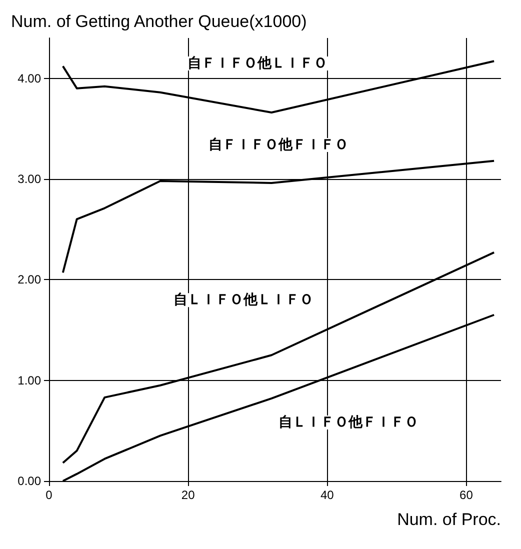  What do you see at coordinates (449, 519) in the screenshot?
I see `x-axis-title: Num. of Proc.` at bounding box center [449, 519].